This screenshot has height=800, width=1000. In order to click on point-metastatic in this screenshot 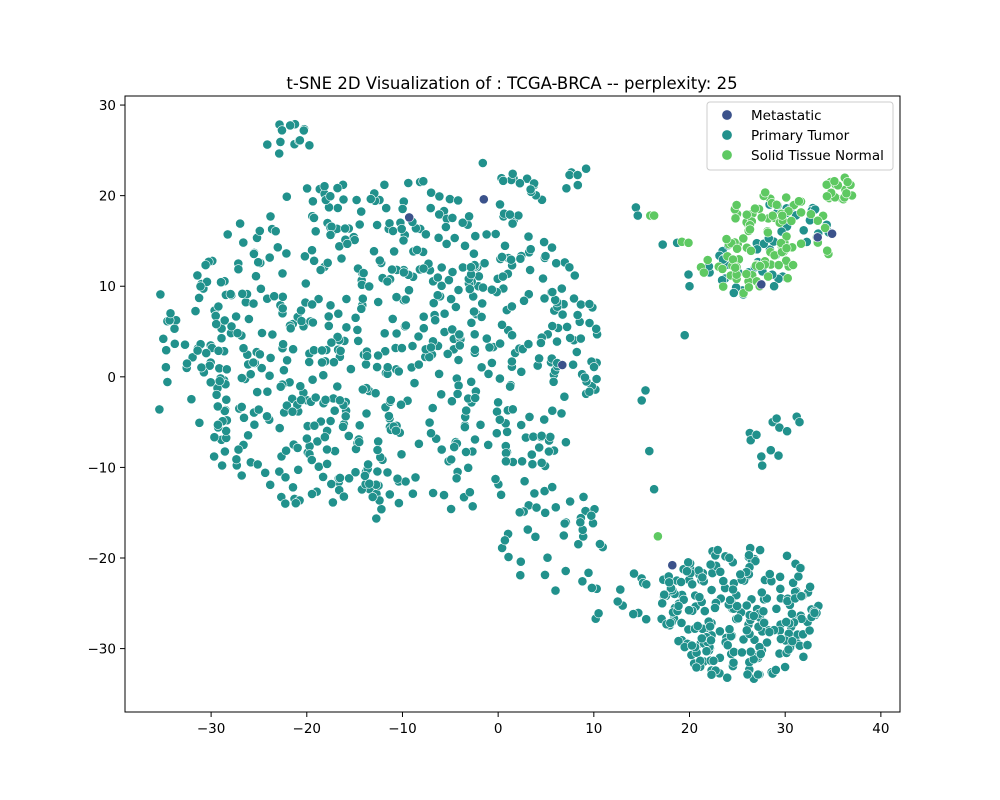, I will do `click(483, 199)`.